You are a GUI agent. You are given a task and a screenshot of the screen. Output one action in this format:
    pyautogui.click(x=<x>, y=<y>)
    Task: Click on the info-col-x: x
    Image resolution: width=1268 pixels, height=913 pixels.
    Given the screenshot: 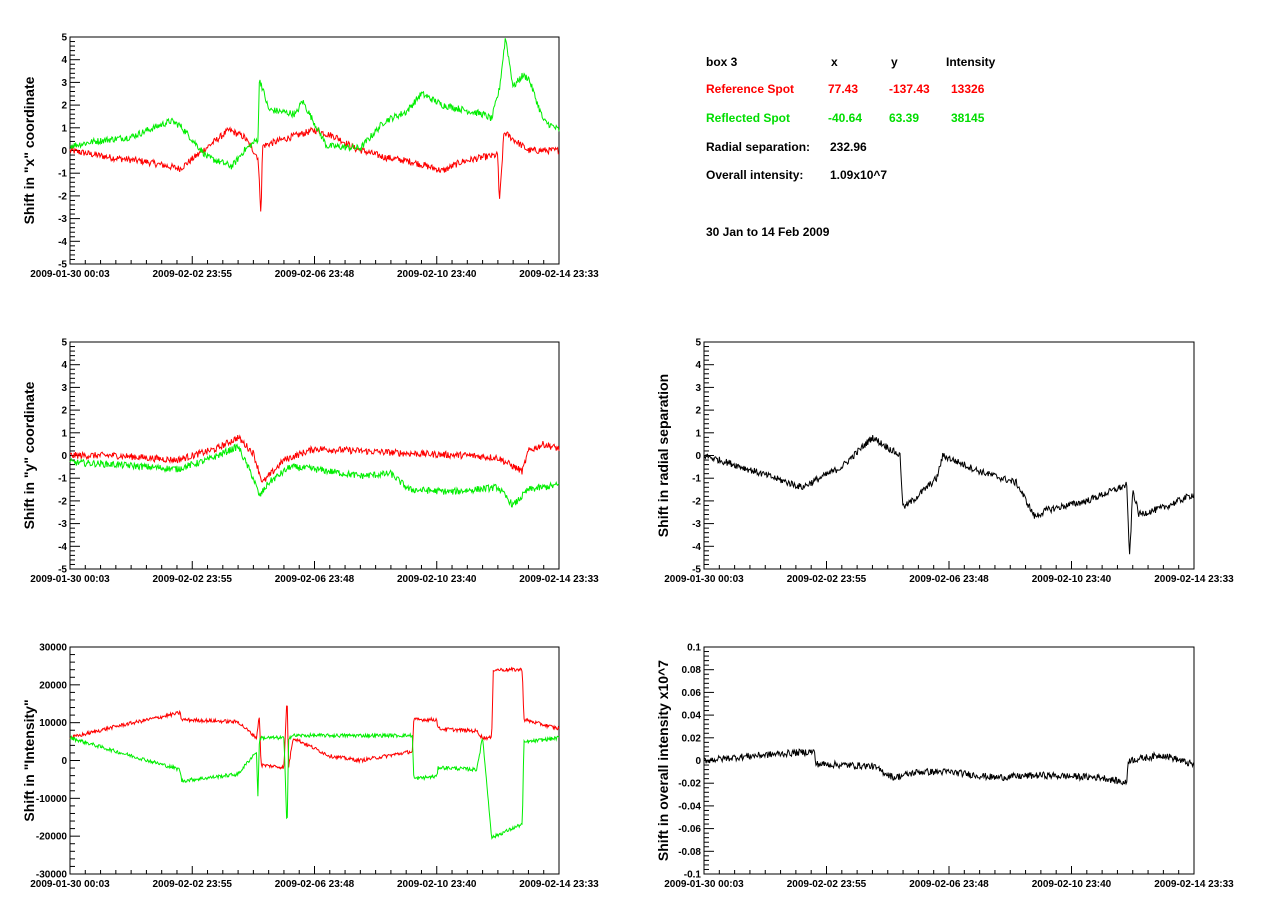 What is the action you would take?
    pyautogui.click(x=834, y=62)
    